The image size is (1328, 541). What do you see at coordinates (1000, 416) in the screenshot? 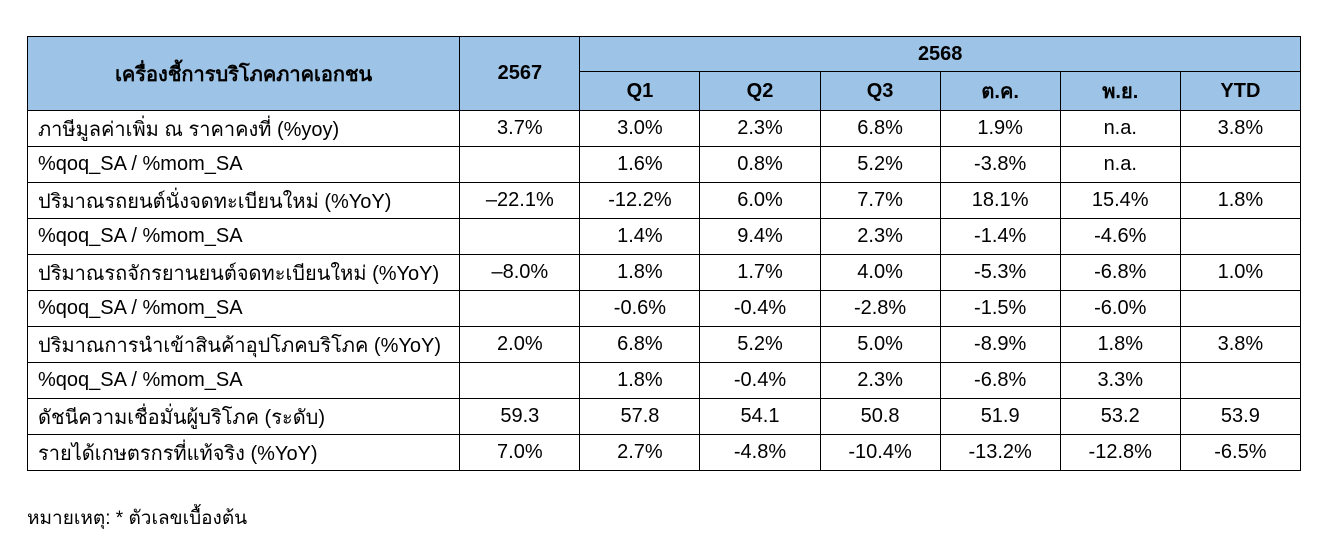
I see `table-cell: 51.9` at bounding box center [1000, 416].